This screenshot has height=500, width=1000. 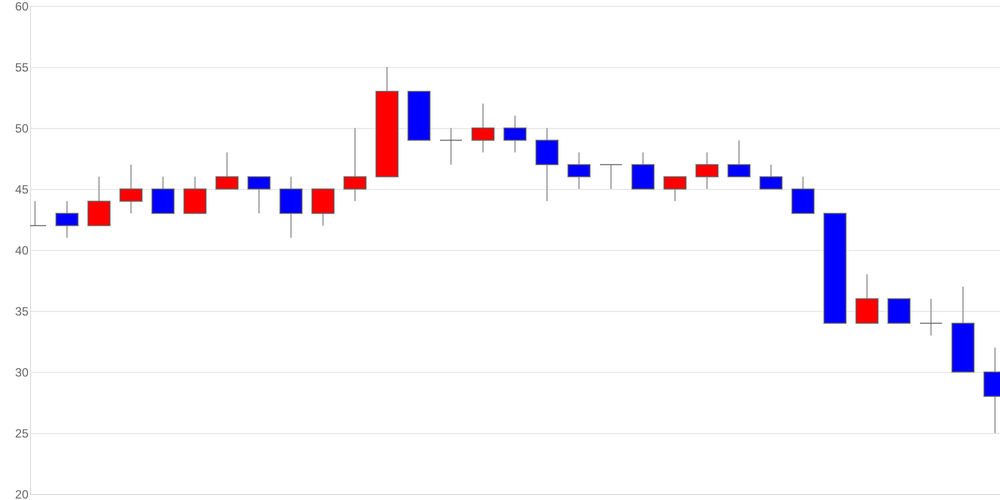 What do you see at coordinates (22, 7) in the screenshot?
I see `y-tick-label: 60` at bounding box center [22, 7].